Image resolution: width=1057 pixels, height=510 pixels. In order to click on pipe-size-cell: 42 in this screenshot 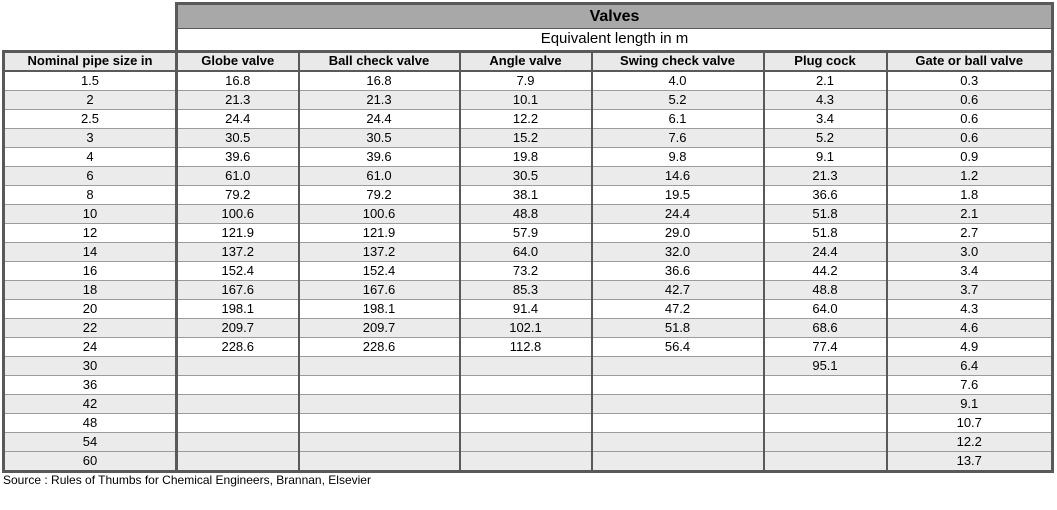, I will do `click(90, 404)`.